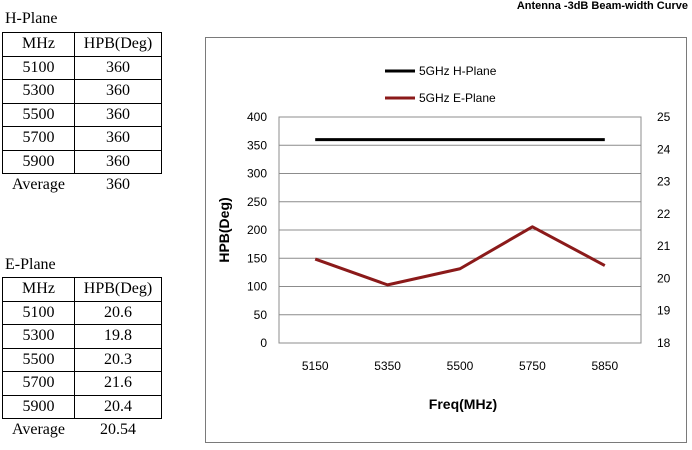 The height and width of the screenshot is (450, 692). I want to click on y-tick-label: 400, so click(257, 117).